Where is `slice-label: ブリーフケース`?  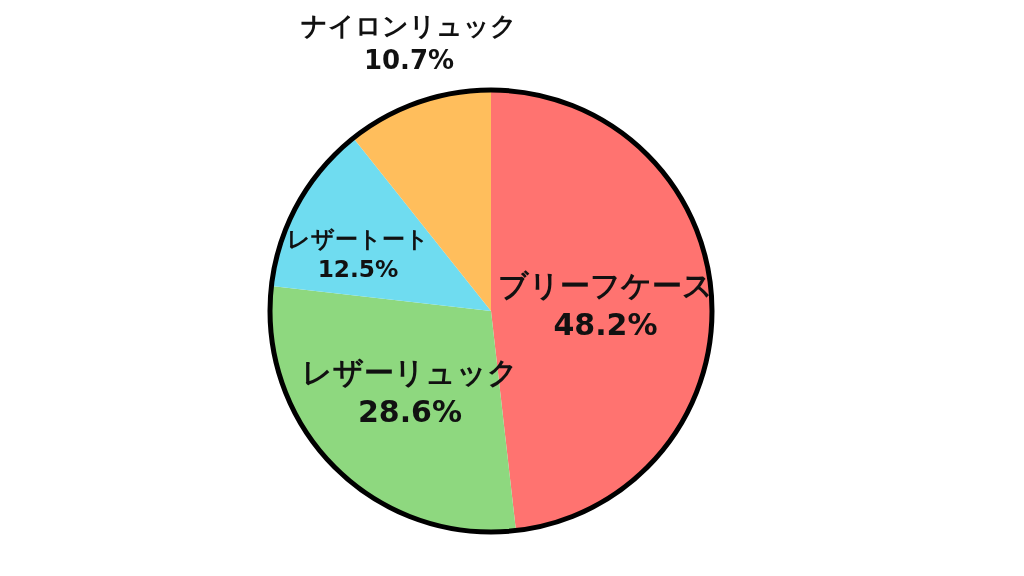
slice-label: ブリーフケース is located at coordinates (605, 285).